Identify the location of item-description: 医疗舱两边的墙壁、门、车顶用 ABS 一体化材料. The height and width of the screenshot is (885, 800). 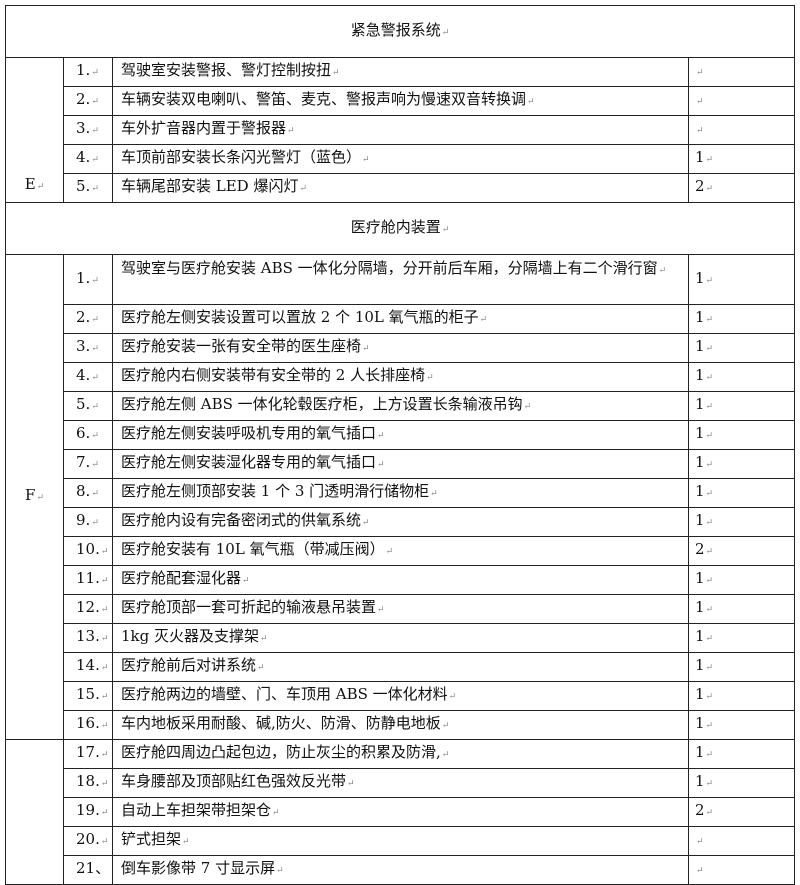
(400, 696).